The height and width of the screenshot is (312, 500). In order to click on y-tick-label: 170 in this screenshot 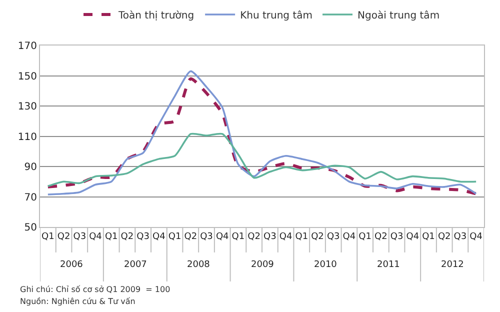, I will do `click(27, 46)`.